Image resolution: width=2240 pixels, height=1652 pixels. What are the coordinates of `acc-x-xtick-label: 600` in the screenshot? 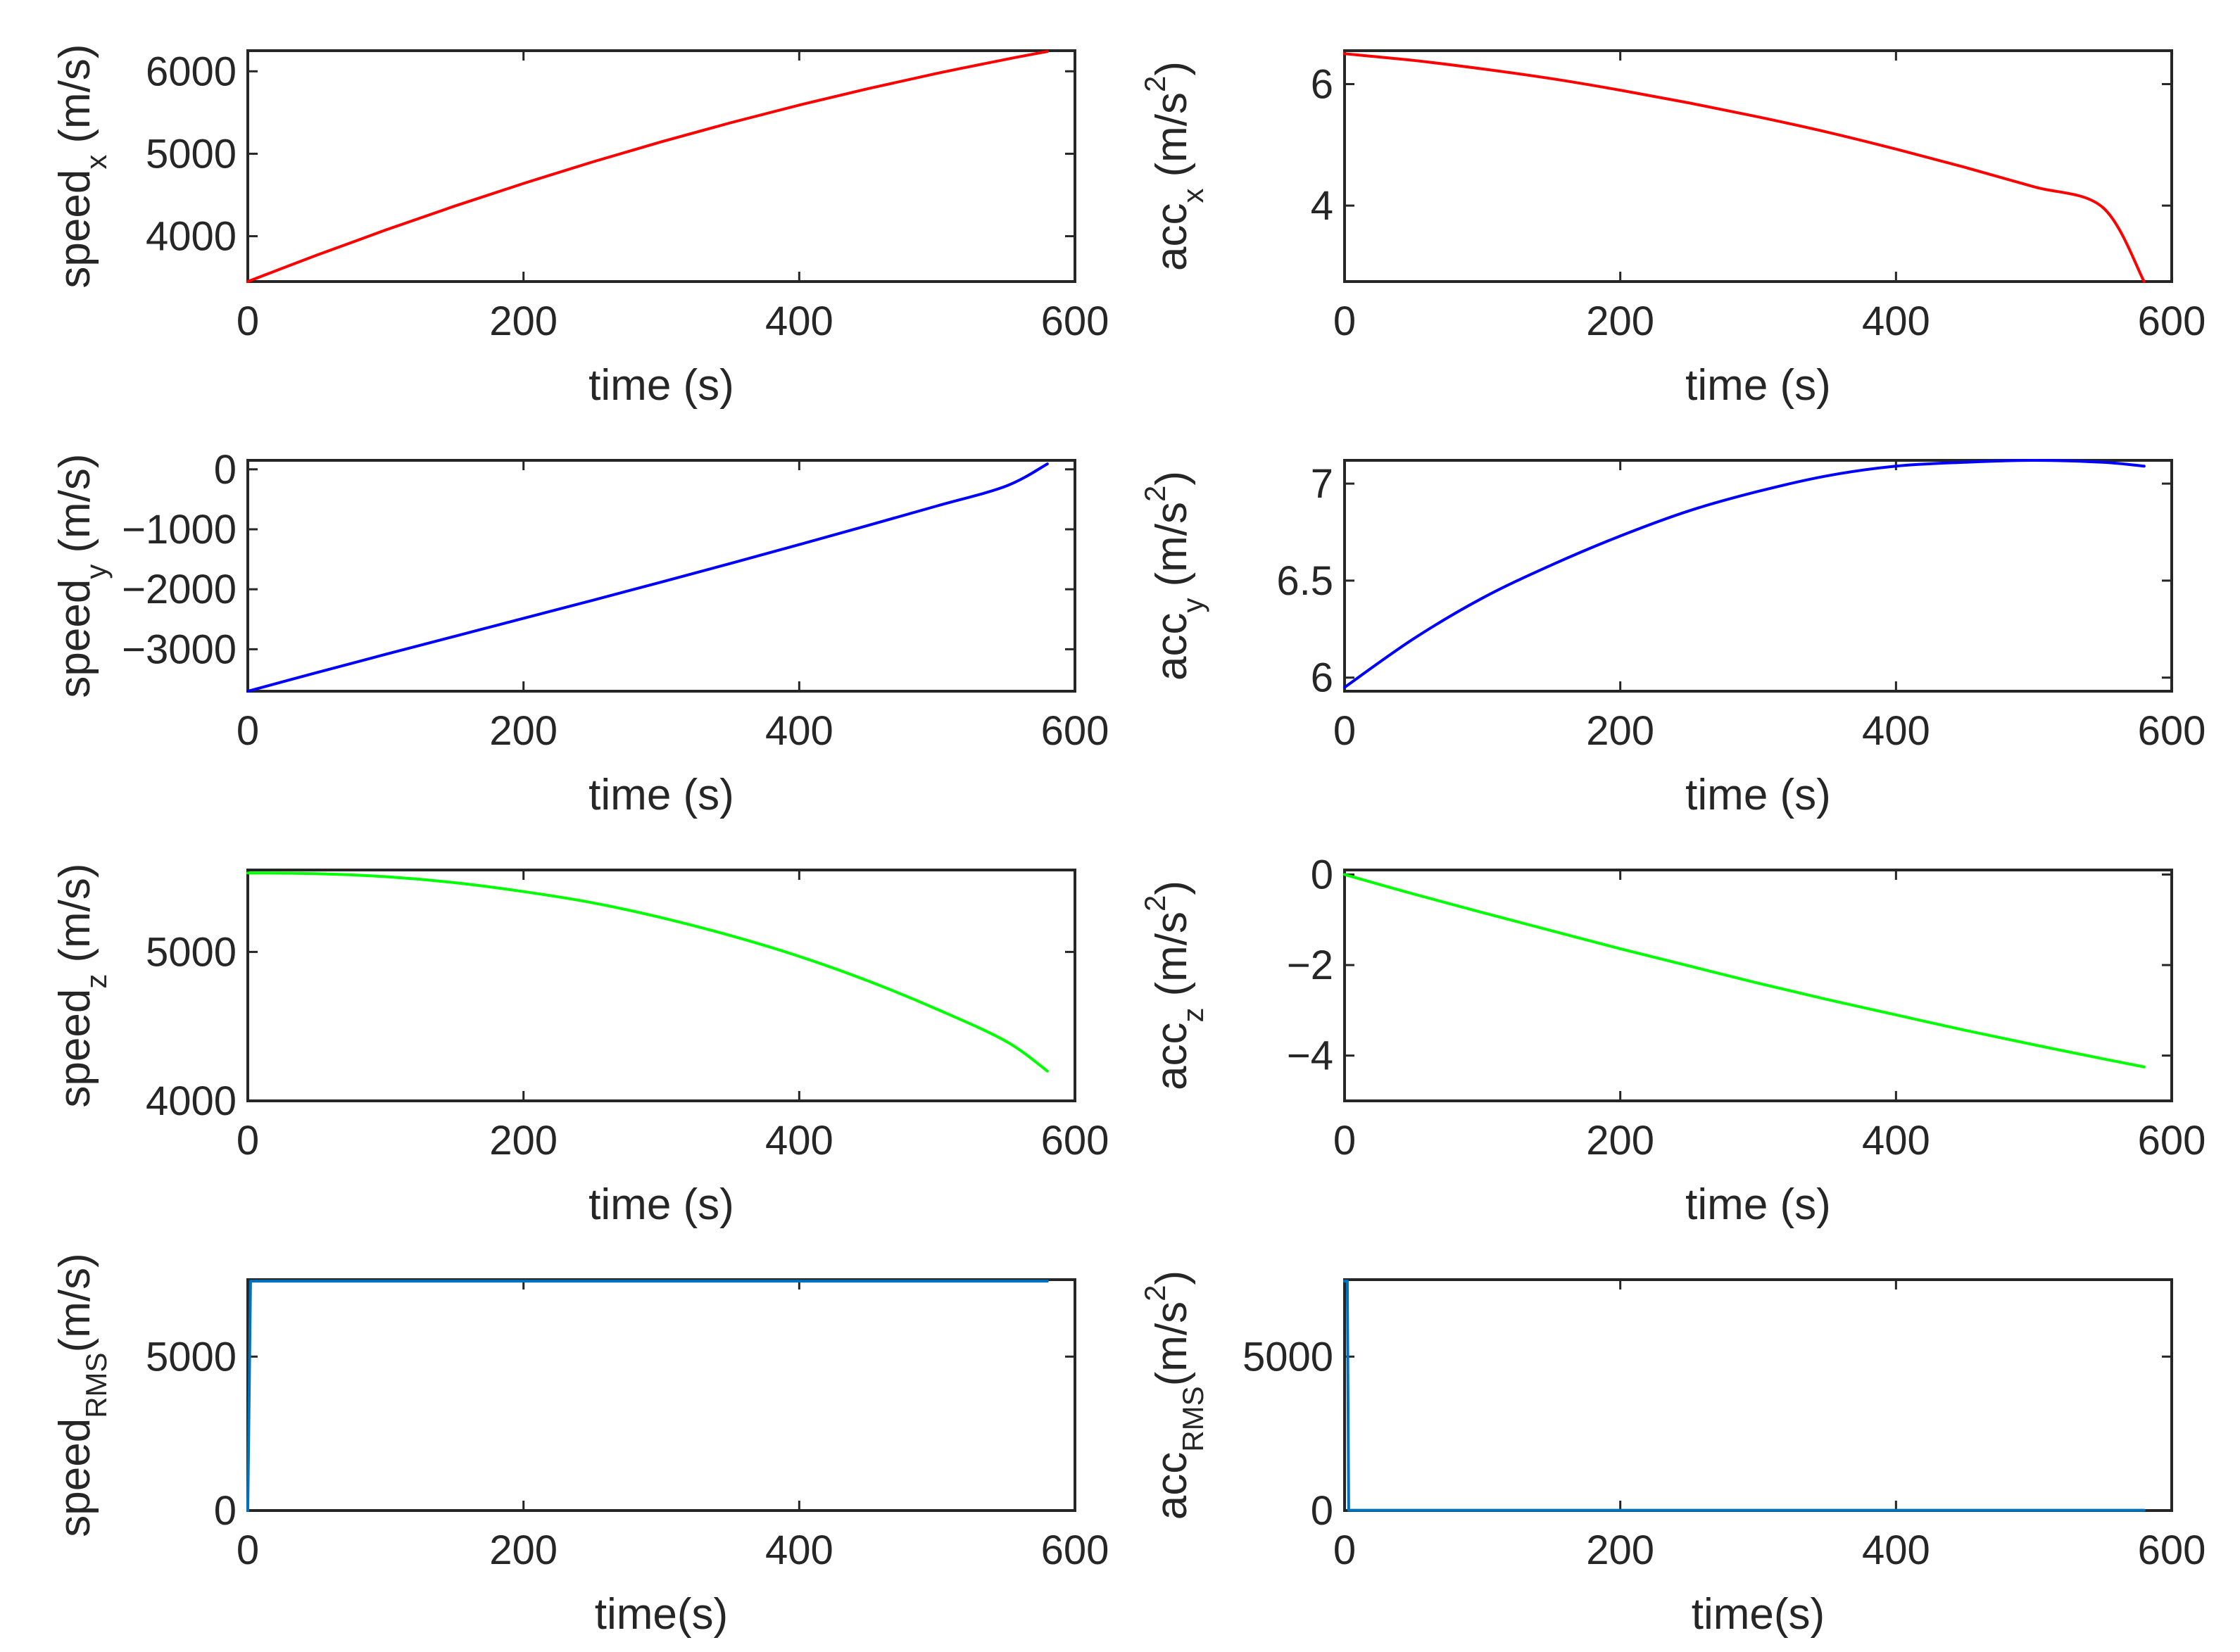 It's located at (2172, 321).